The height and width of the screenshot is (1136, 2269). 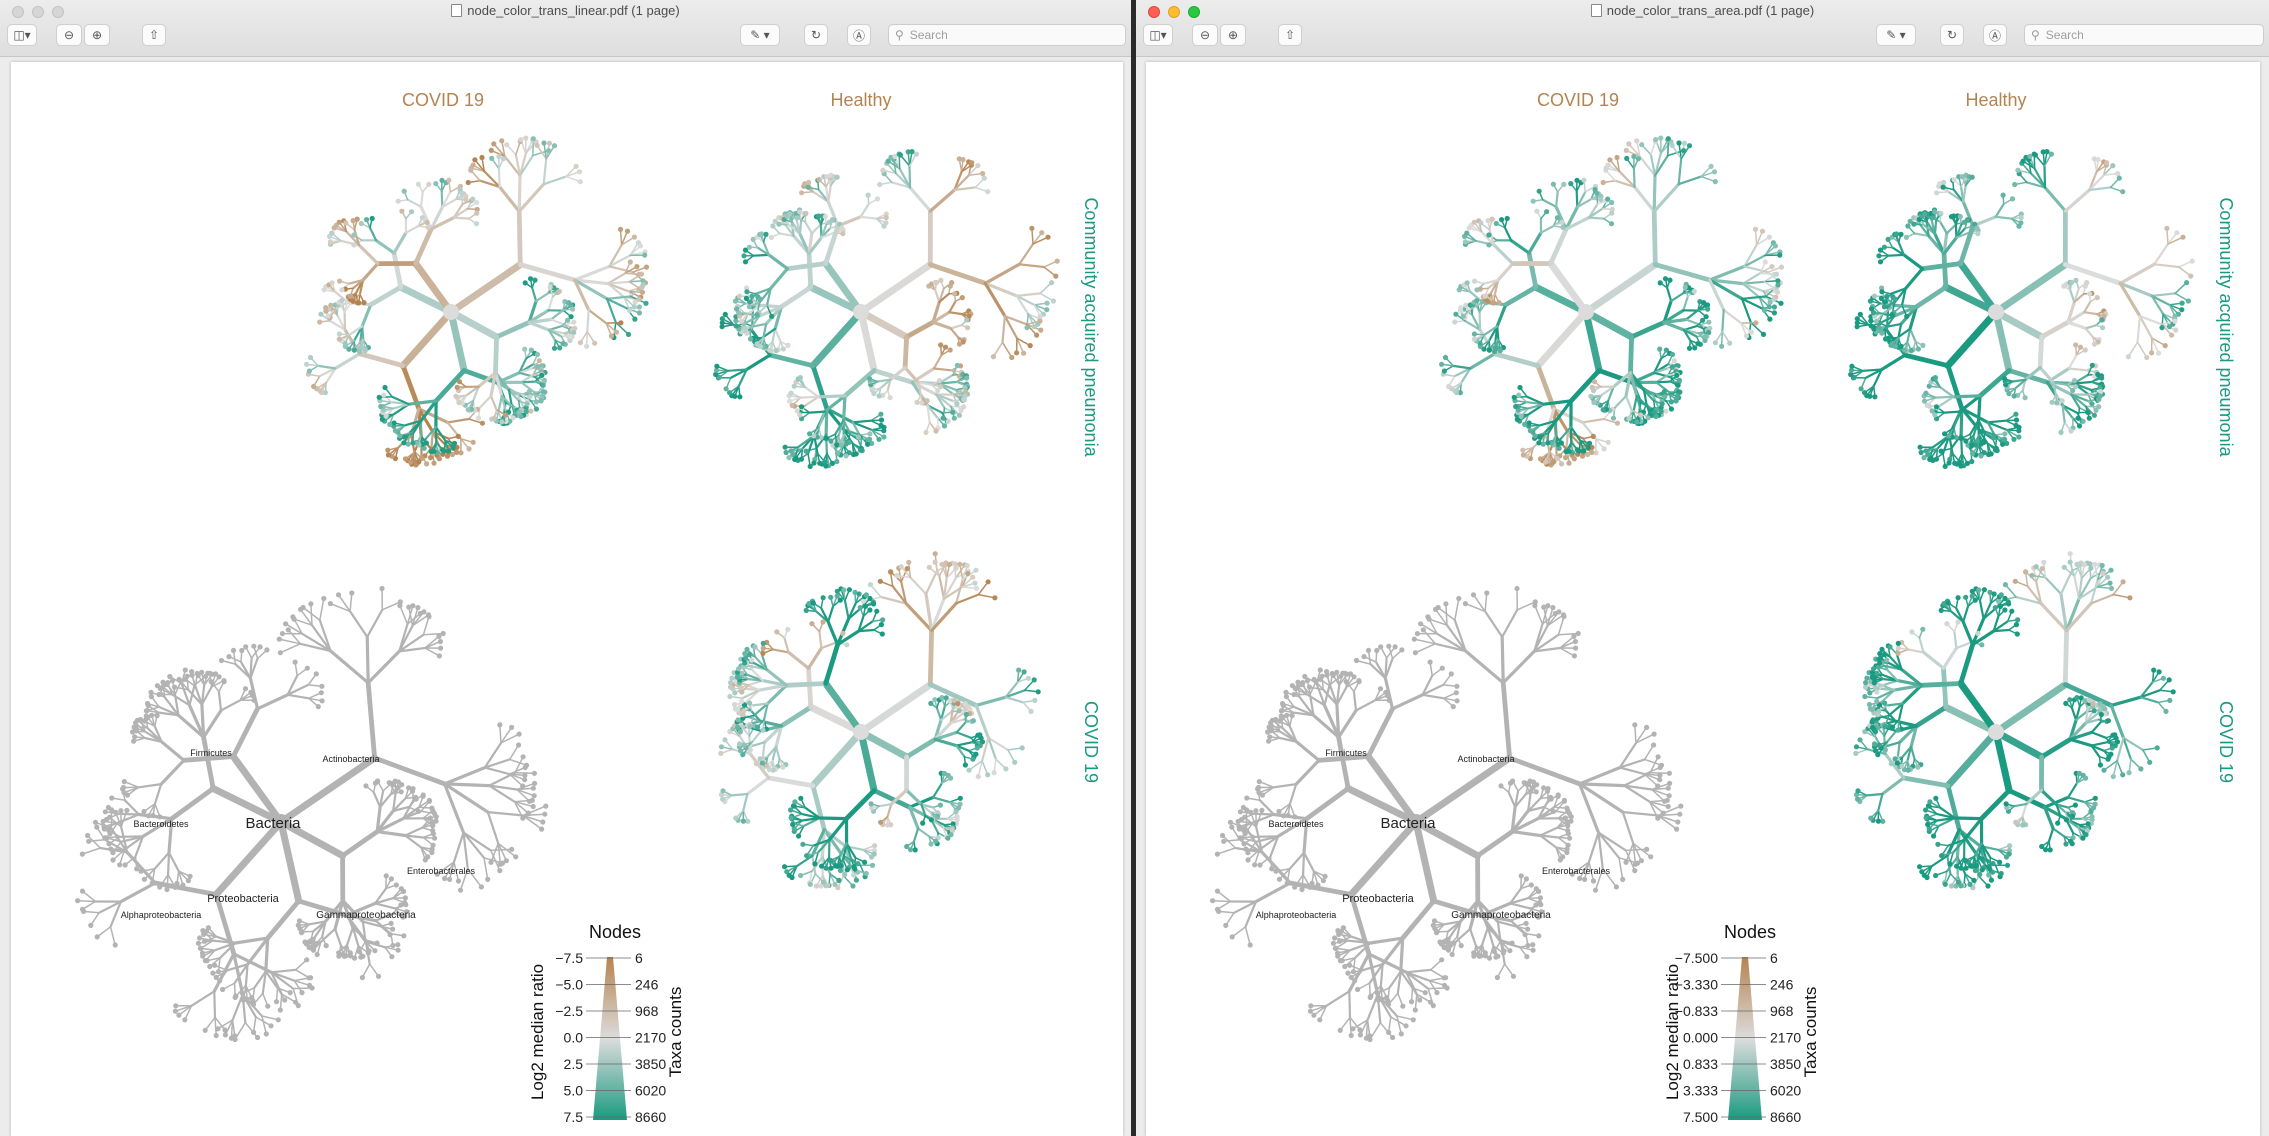 I want to click on legend-ratio-tick: 7.5, so click(x=574, y=1117).